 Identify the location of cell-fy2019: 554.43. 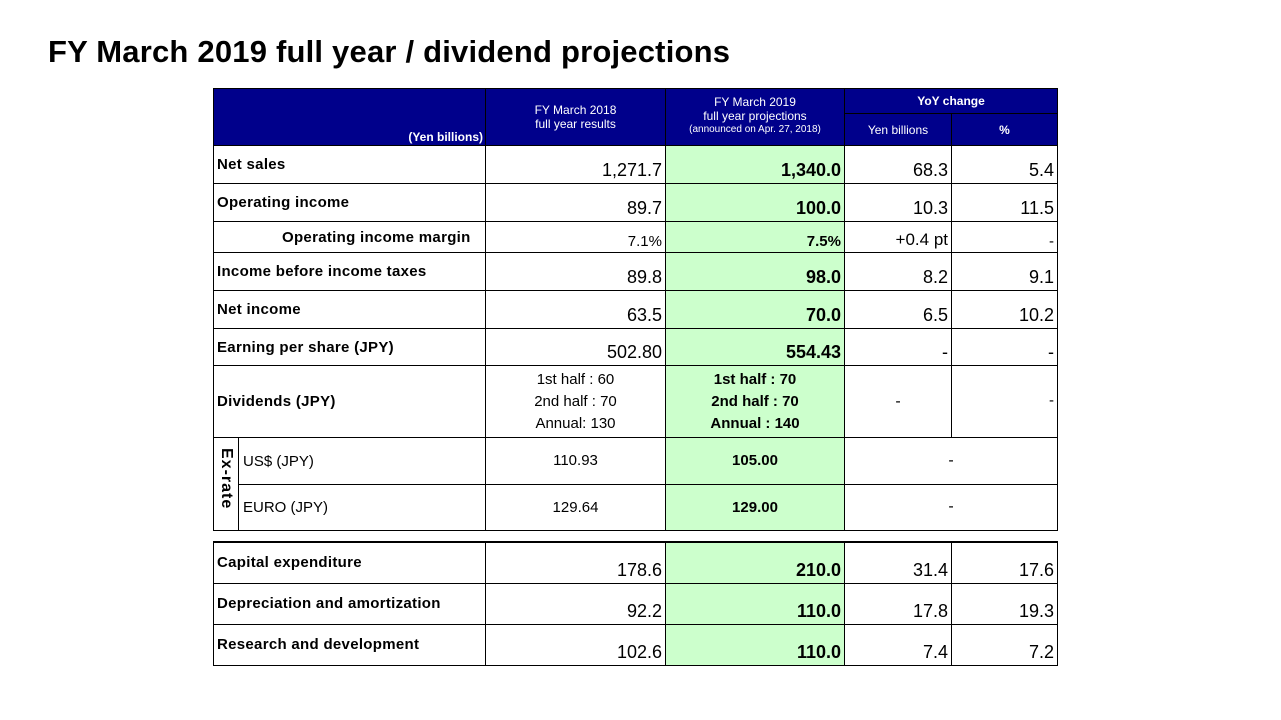
(755, 347).